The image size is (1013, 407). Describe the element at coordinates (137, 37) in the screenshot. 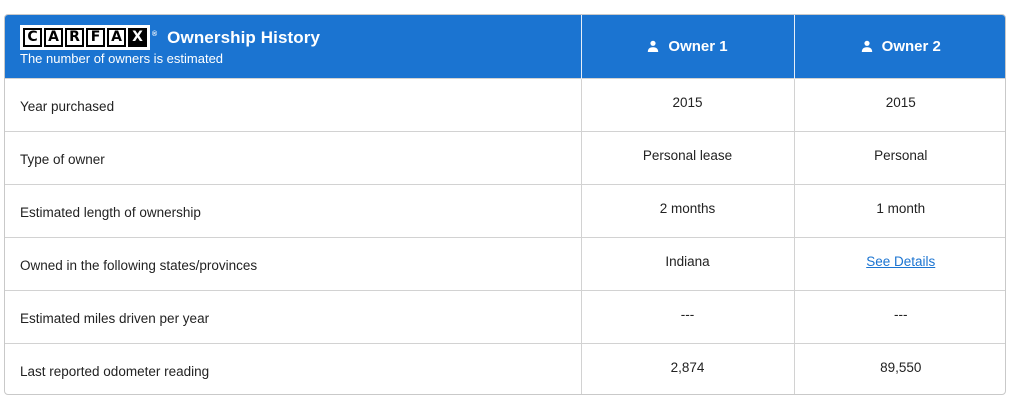

I see `logo-letter: X` at that location.